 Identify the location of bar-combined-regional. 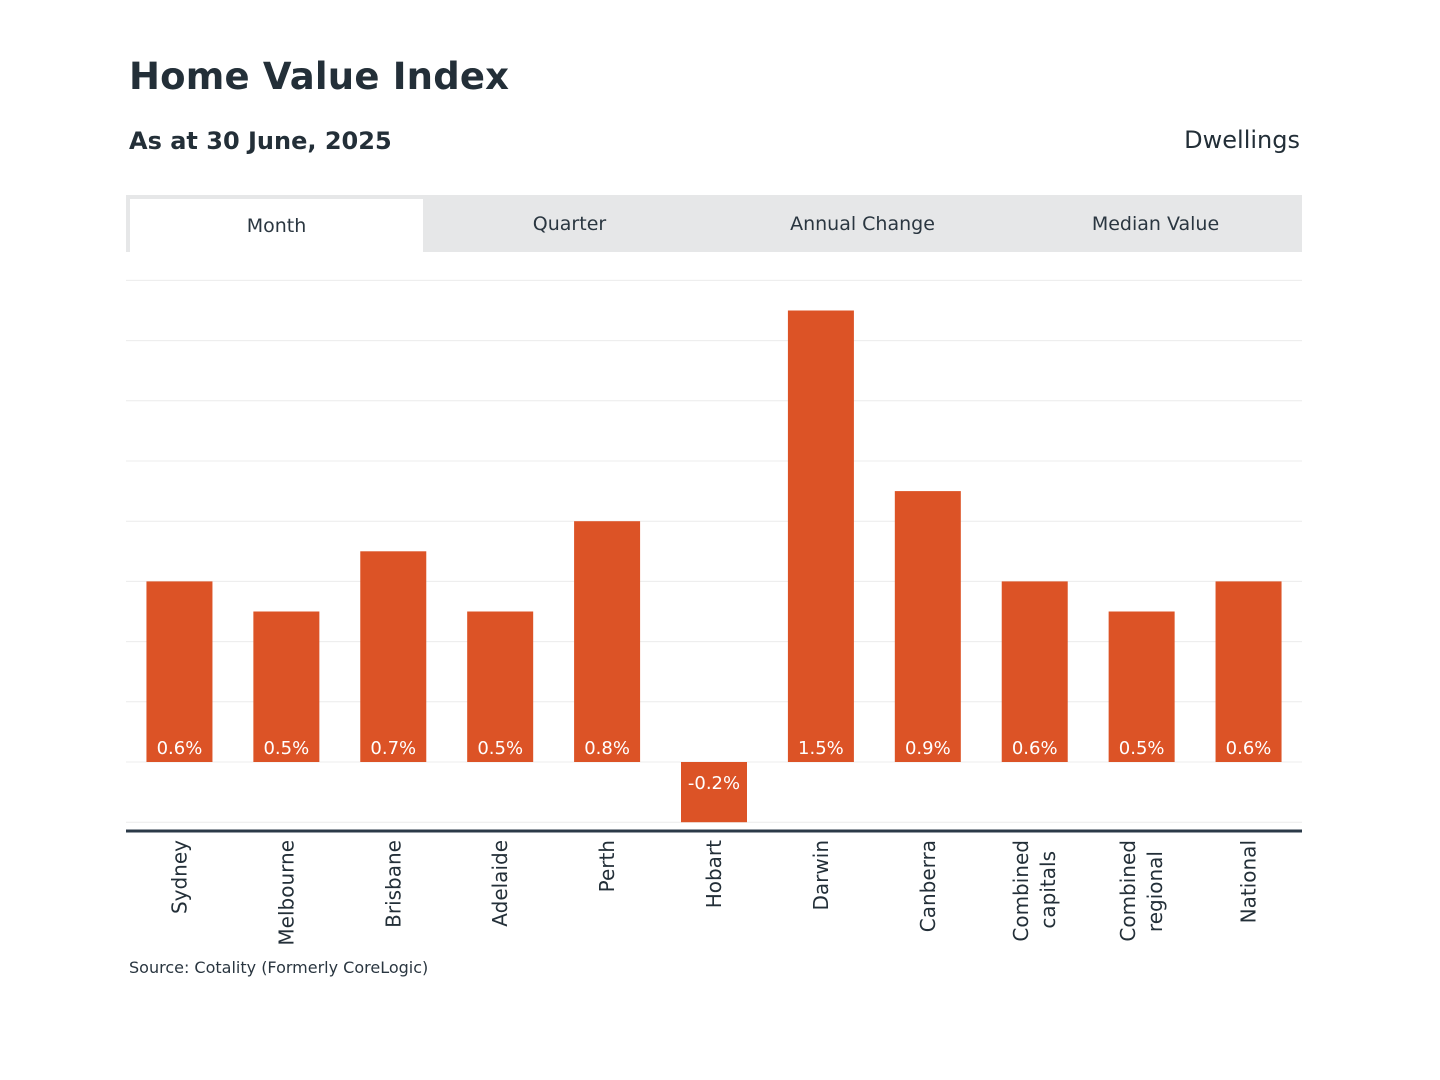
(1141, 686).